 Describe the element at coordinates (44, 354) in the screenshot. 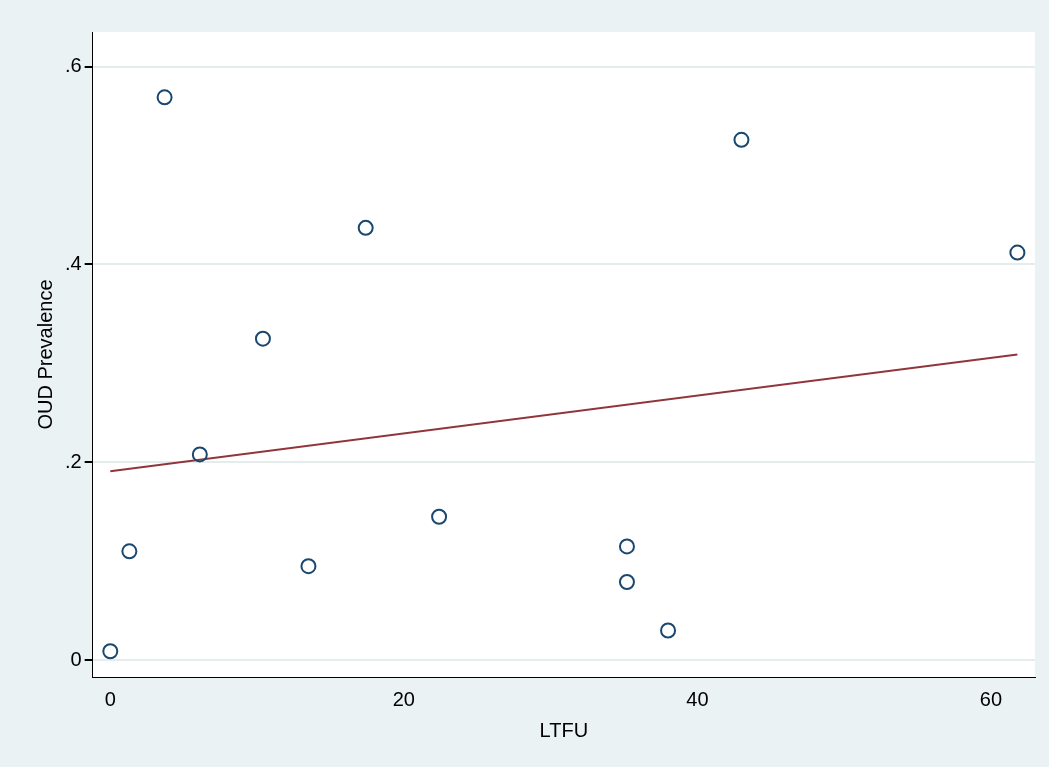

I see `y-axis-title: OUD Prevalence` at that location.